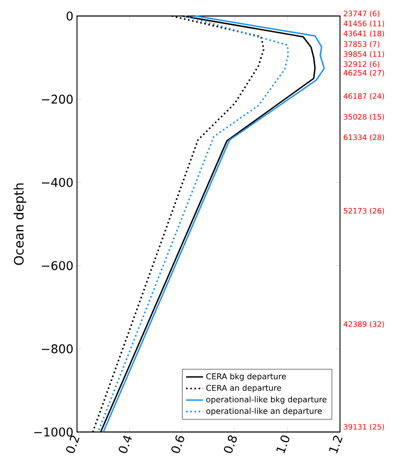 The height and width of the screenshot is (463, 402). What do you see at coordinates (336, 445) in the screenshot?
I see `x-tick-label: 1.2` at bounding box center [336, 445].